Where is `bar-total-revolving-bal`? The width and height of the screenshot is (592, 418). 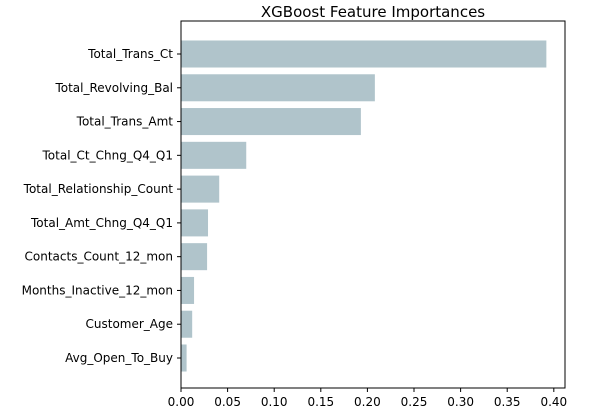 bar-total-revolving-bal is located at coordinates (278, 88).